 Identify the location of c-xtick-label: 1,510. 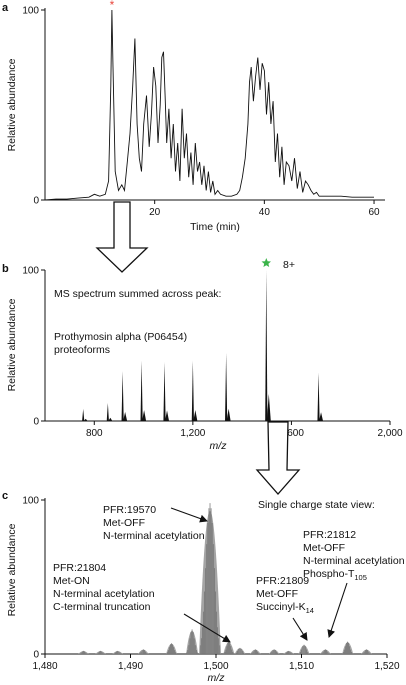
(301, 666).